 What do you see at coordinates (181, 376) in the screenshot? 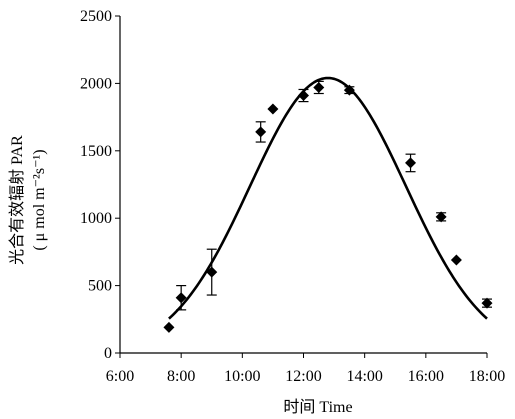
I see `x-tick-label: 8:00` at bounding box center [181, 376].